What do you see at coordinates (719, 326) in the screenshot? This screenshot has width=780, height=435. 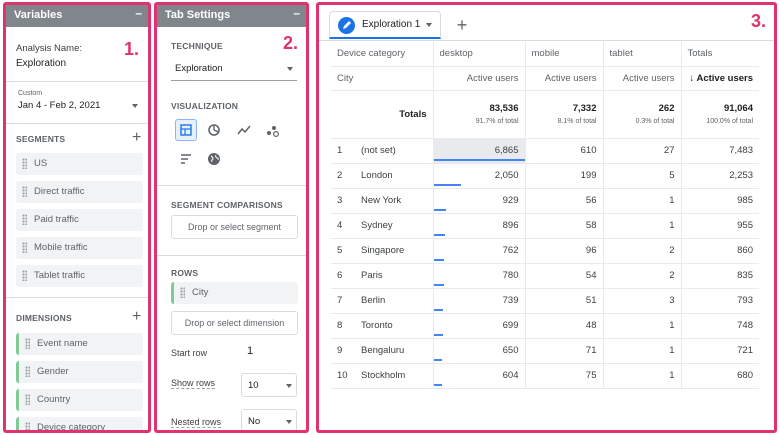 I see `value-cell: 748` at bounding box center [719, 326].